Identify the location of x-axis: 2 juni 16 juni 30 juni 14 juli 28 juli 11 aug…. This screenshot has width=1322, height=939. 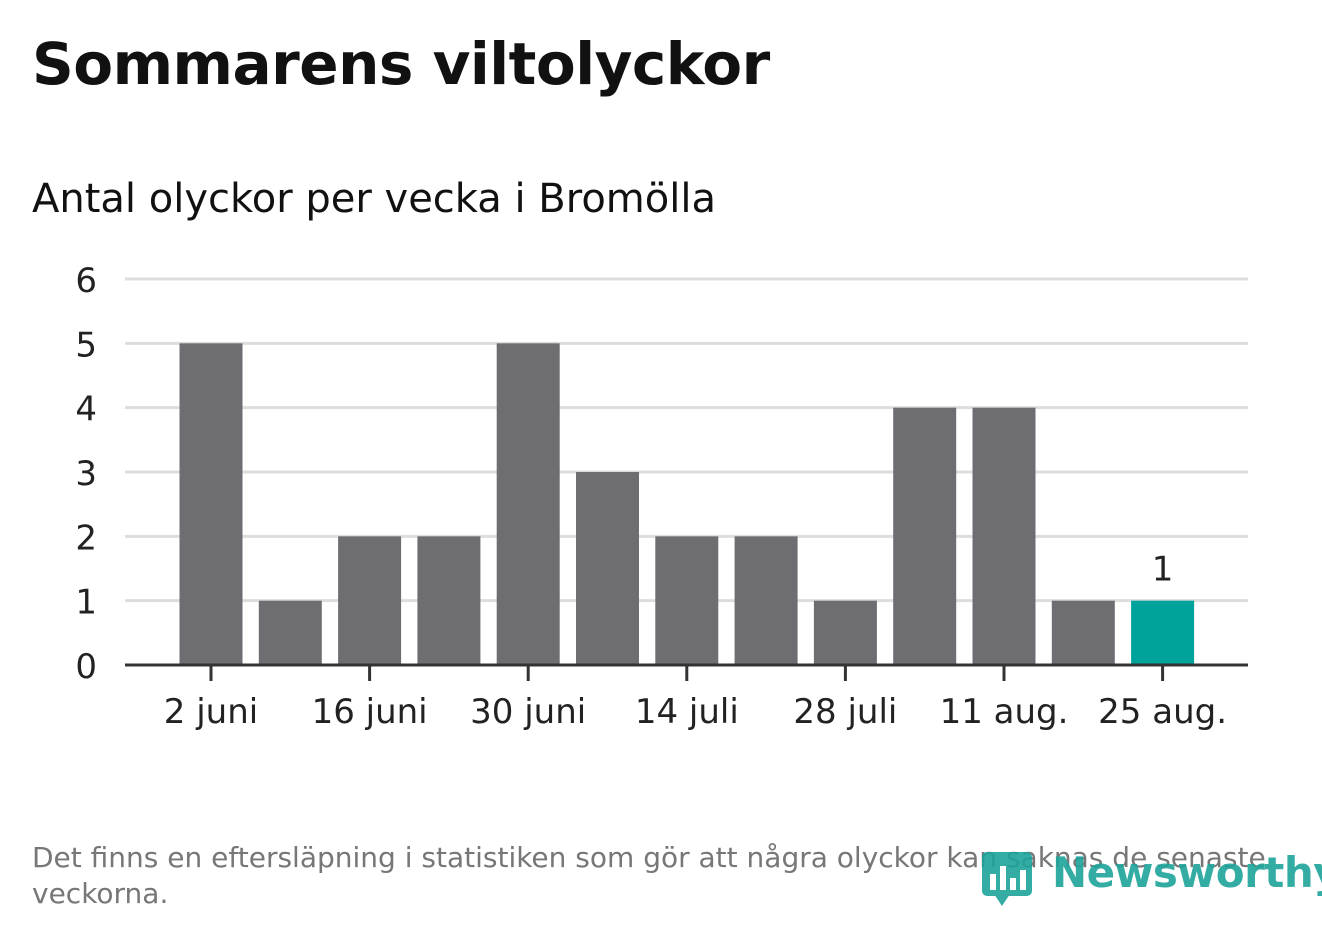
(686, 697).